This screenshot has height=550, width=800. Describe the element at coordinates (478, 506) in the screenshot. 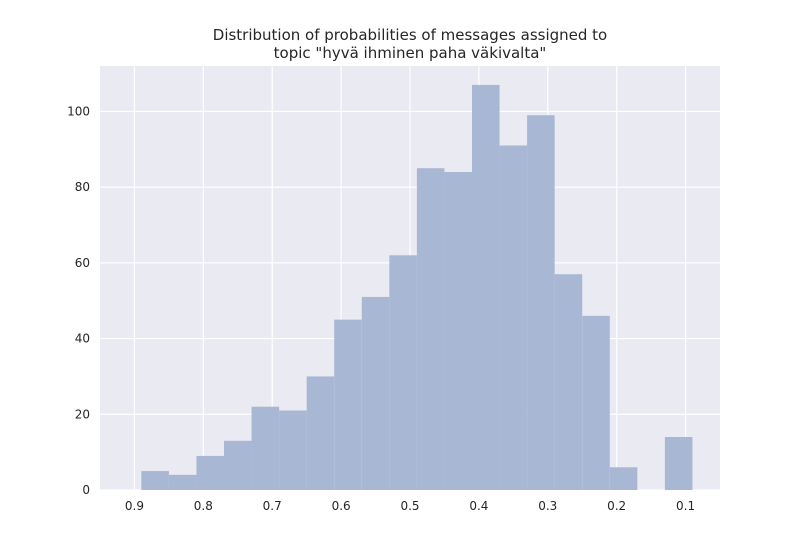

I see `x-tick-label: 0.4` at that location.